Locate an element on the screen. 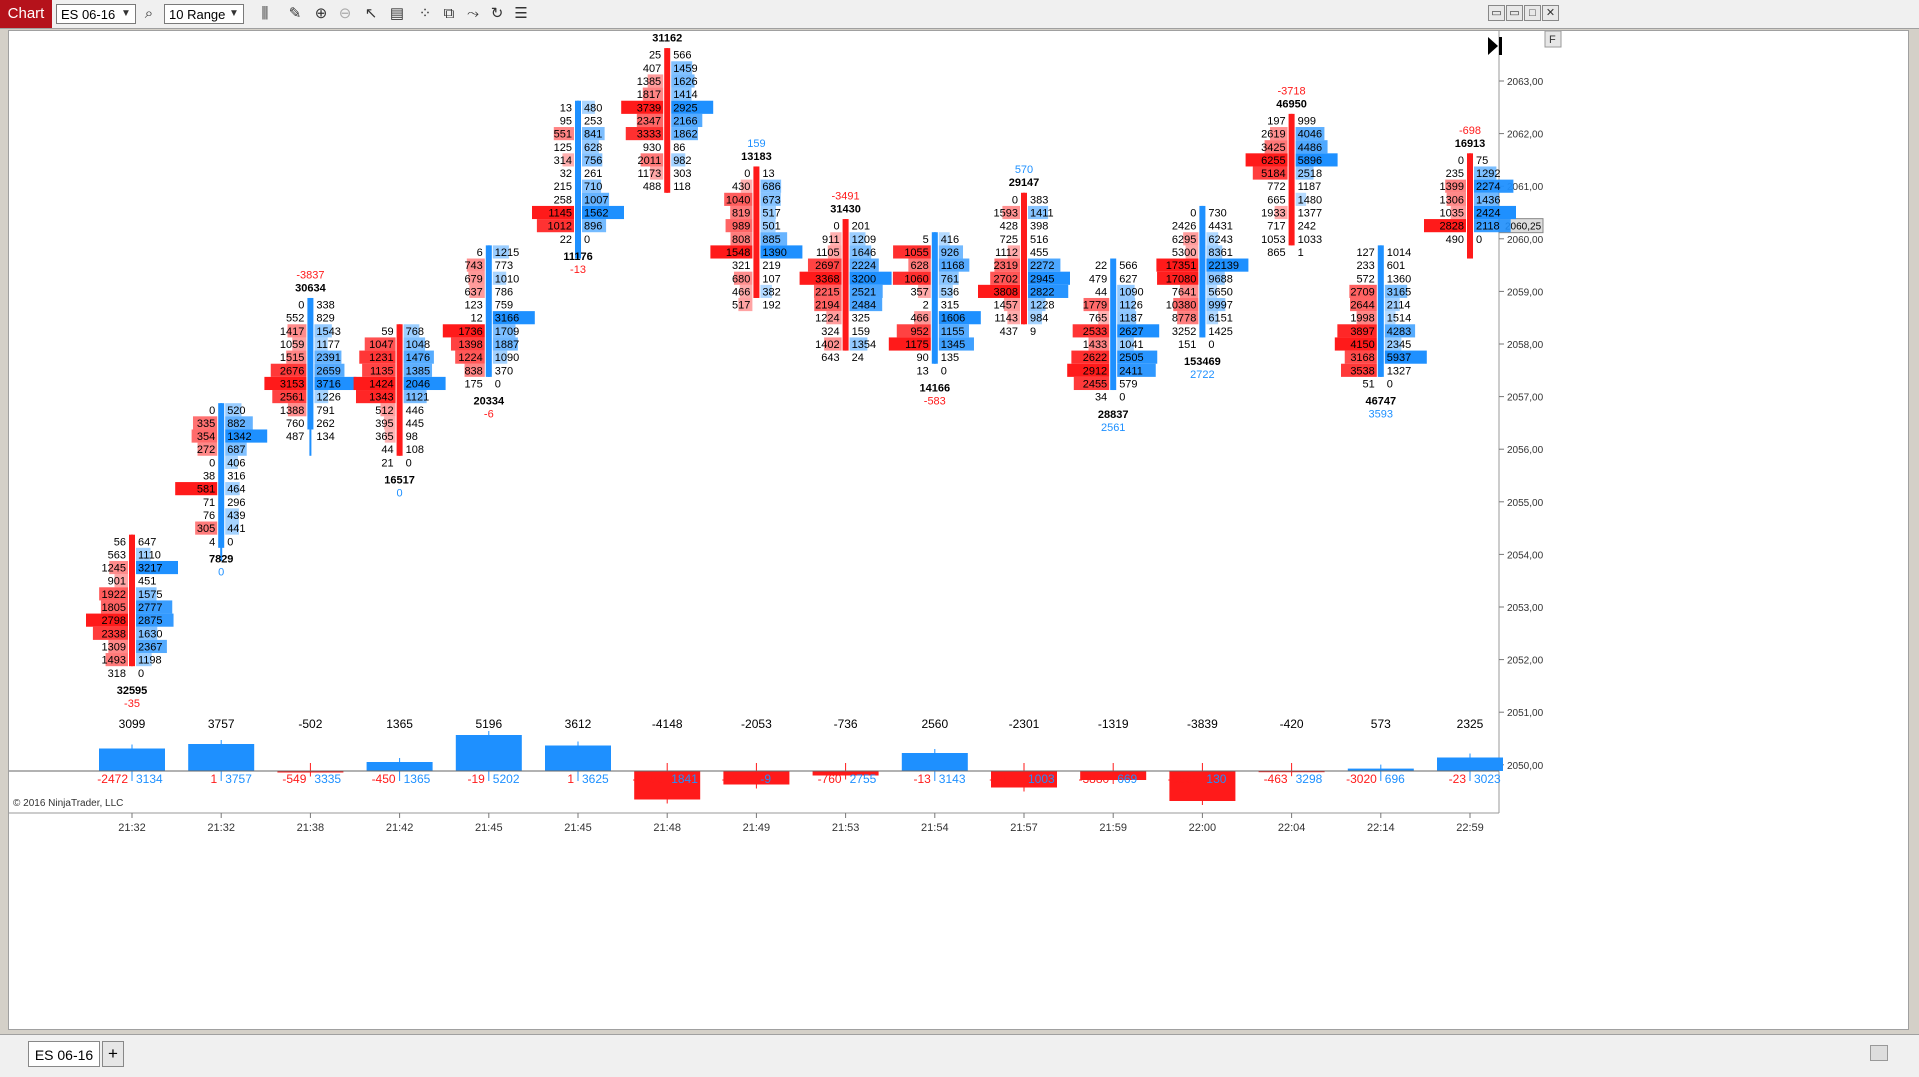 The height and width of the screenshot is (1077, 1919). delta-value: 2560 is located at coordinates (934, 724).